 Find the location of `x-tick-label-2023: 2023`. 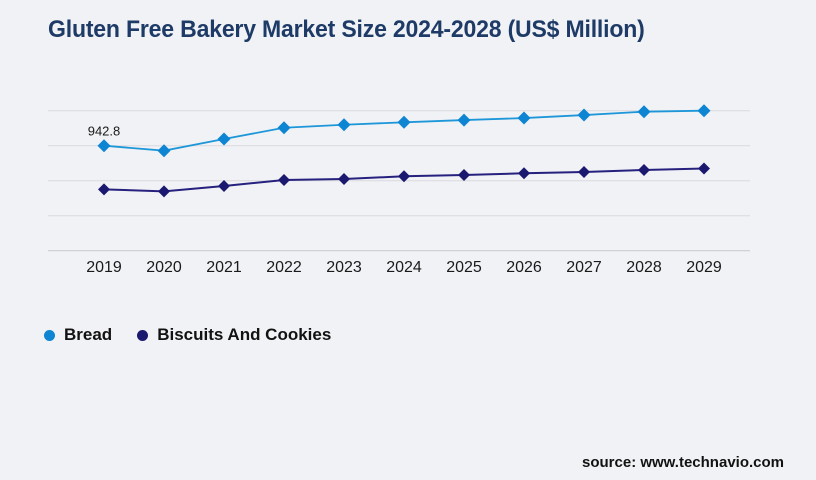

x-tick-label-2023: 2023 is located at coordinates (344, 267).